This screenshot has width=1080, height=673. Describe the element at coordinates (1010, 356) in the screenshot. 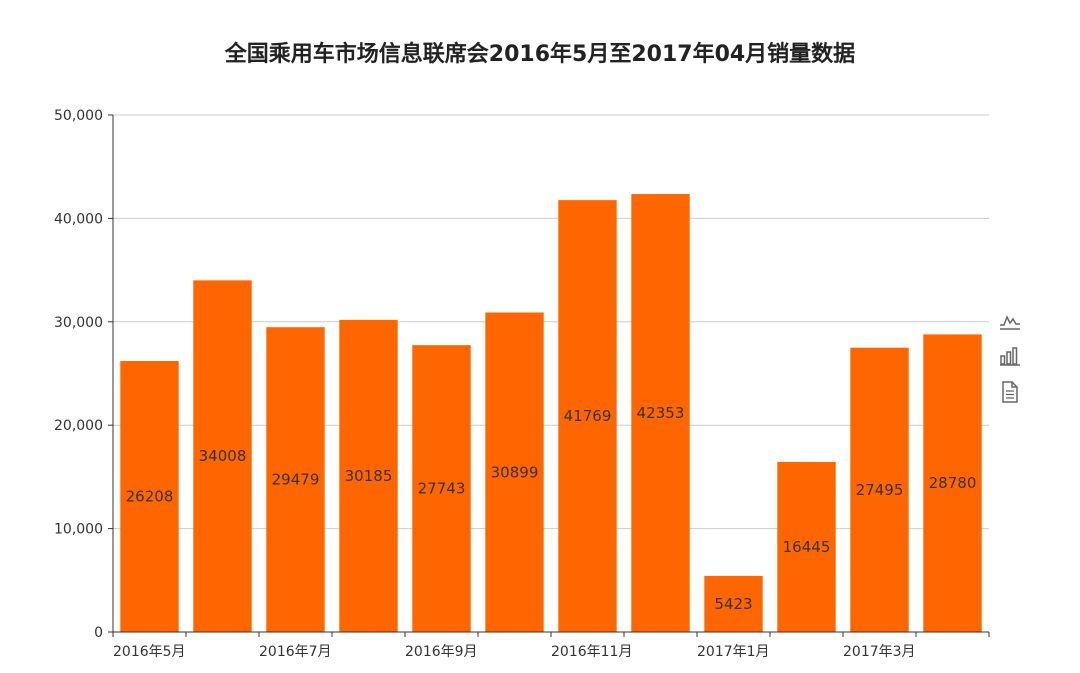

I see `bar-chart-icon` at that location.